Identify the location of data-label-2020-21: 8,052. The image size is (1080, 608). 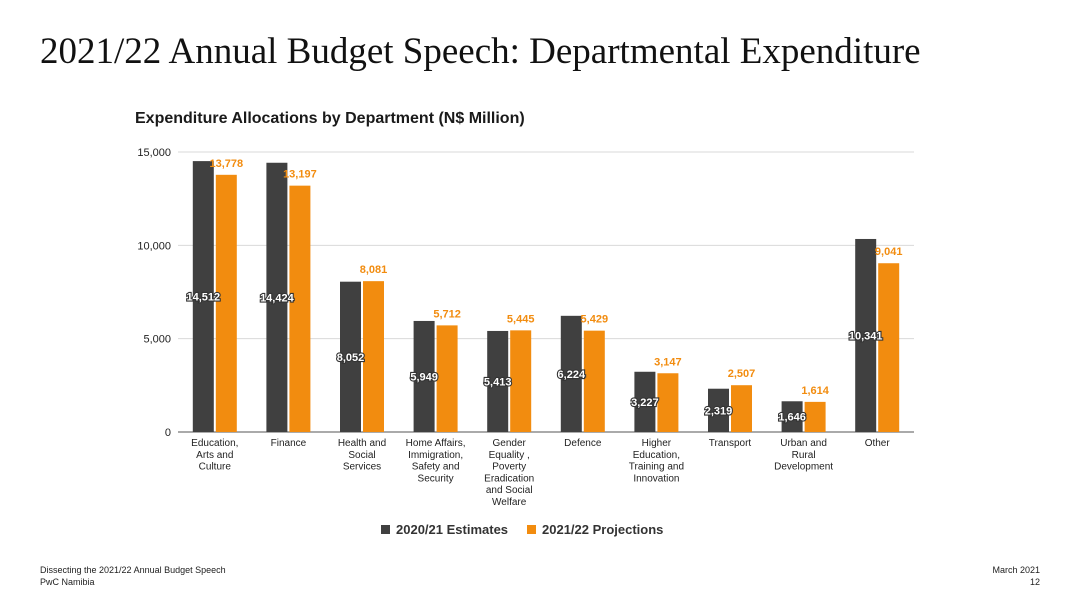
(351, 358).